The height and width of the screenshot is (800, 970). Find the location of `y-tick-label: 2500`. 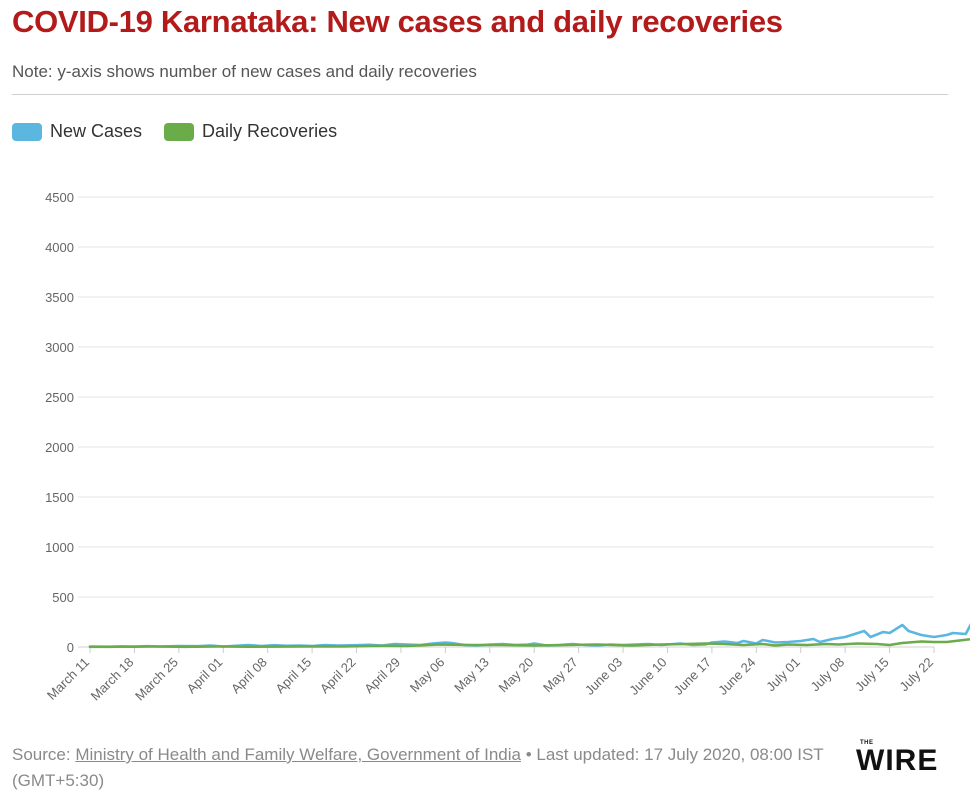

y-tick-label: 2500 is located at coordinates (59, 397).